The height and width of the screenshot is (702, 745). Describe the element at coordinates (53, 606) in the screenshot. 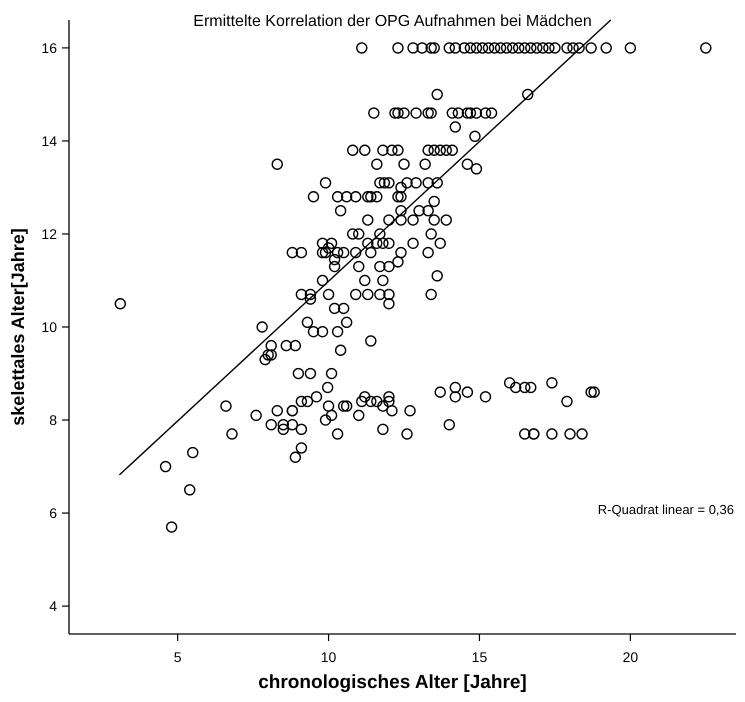

I see `y-tick-label: 4` at that location.